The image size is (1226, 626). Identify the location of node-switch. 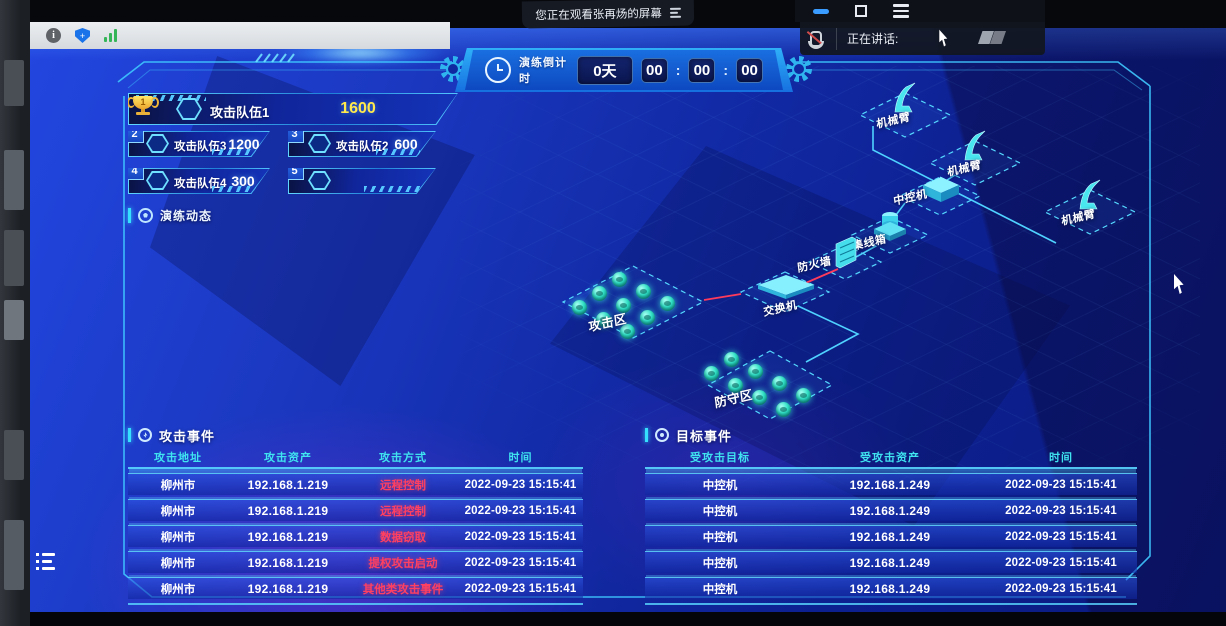
(786, 289).